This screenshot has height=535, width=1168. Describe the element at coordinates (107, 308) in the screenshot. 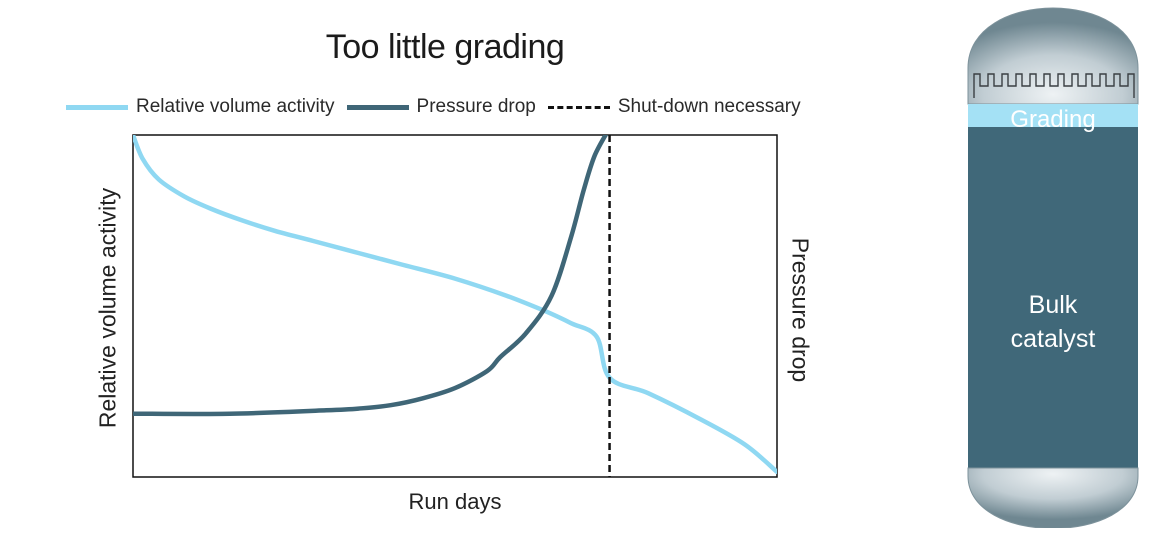

I see `y-axis-label-left: Relative volume activity` at that location.